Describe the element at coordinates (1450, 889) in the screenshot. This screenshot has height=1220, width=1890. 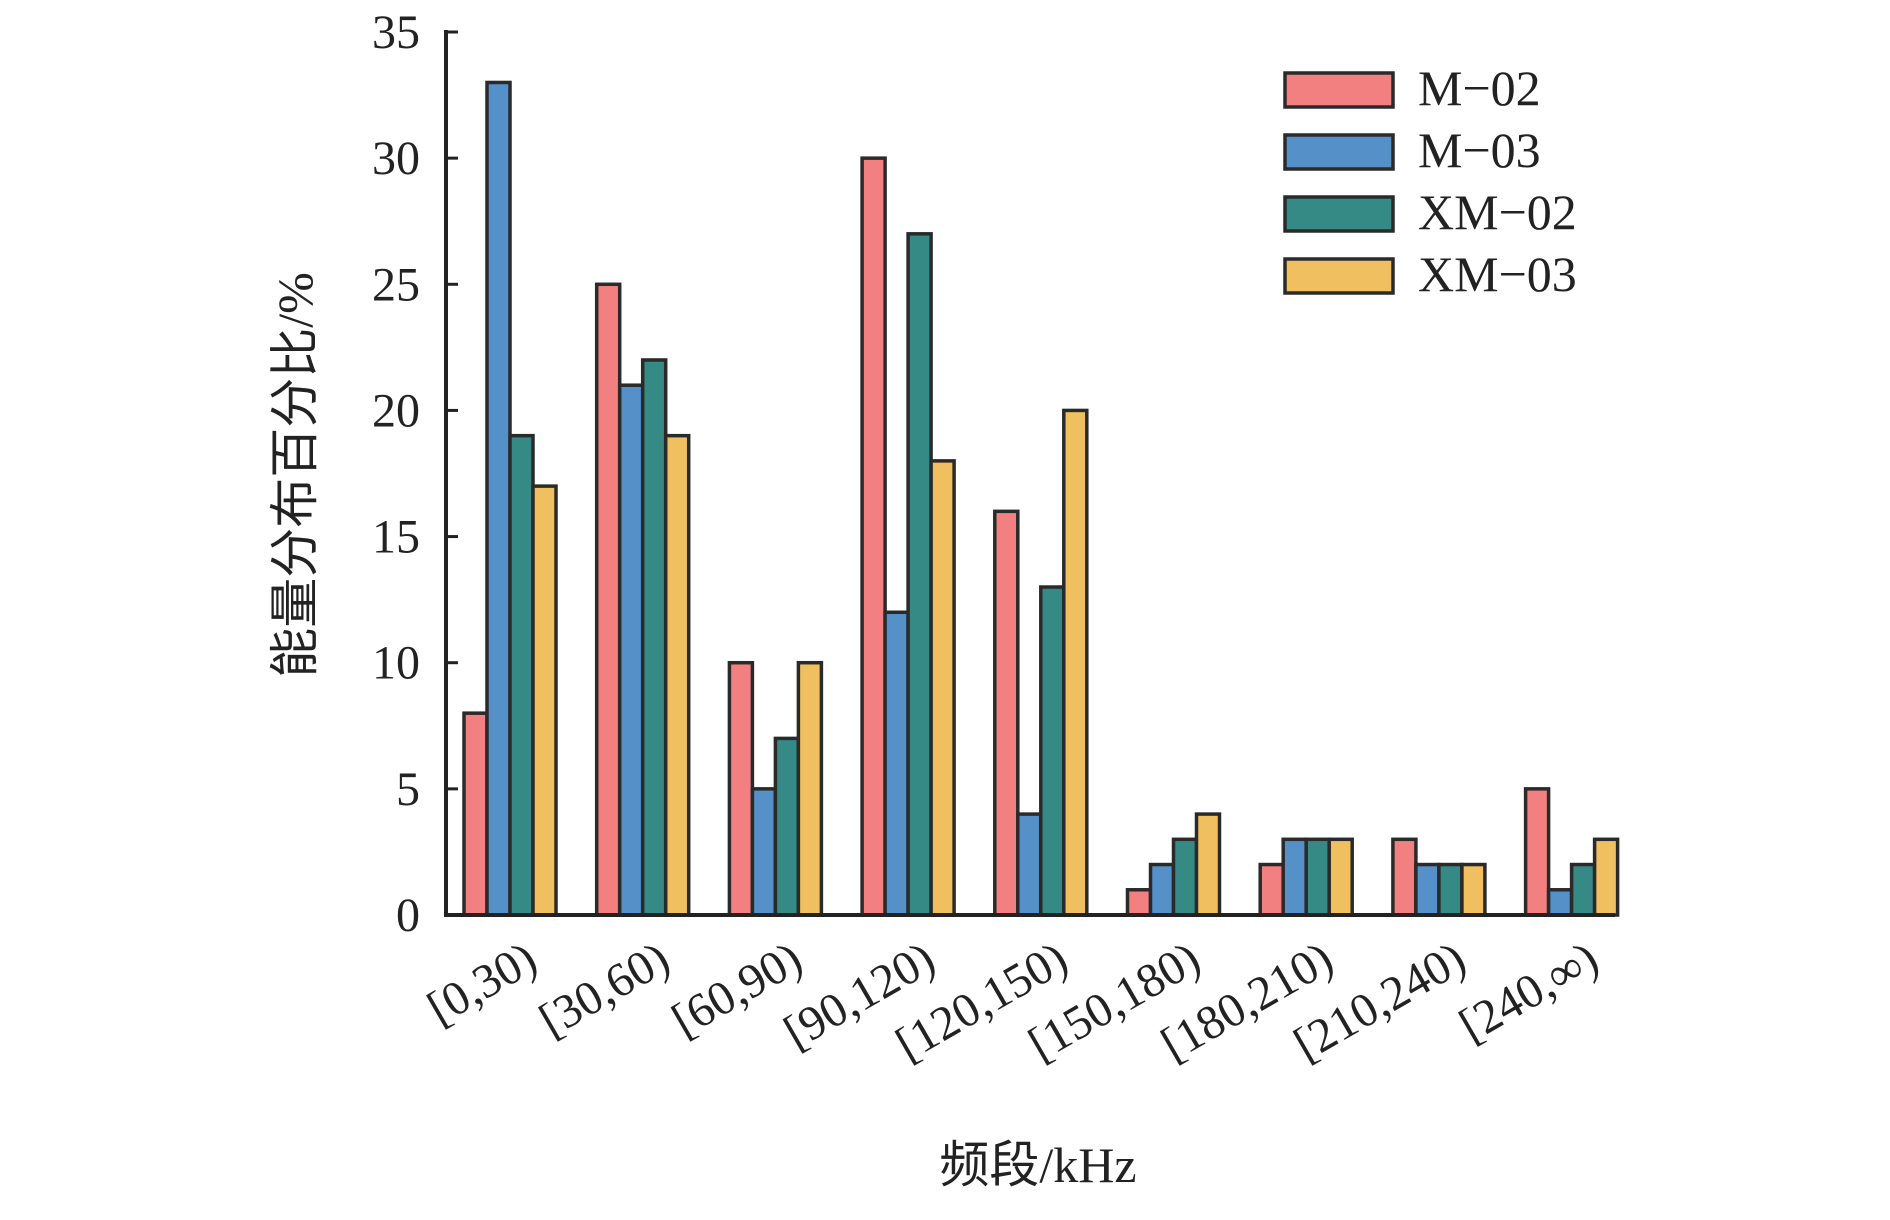
I see `bar-XM−02-[210,240)` at that location.